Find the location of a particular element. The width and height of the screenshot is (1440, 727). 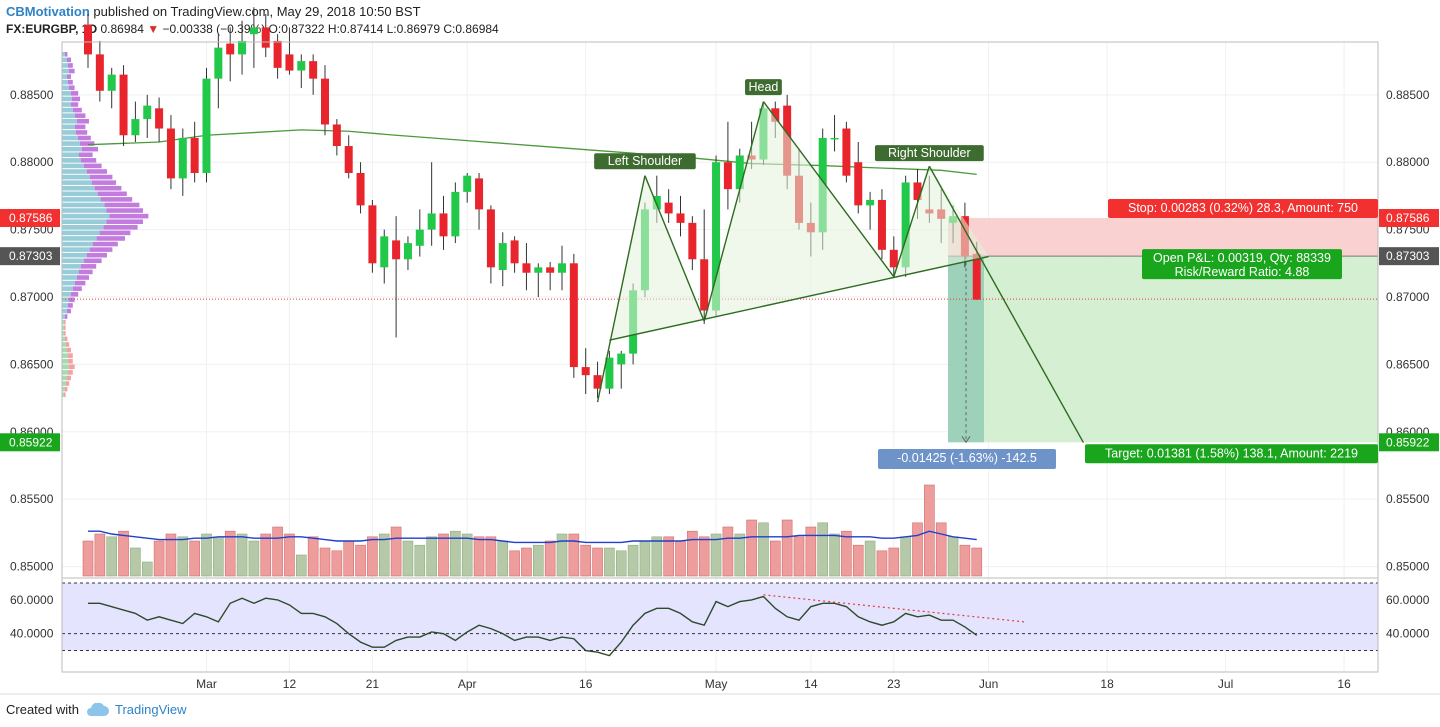

footer: Created with TradingView is located at coordinates (96, 709).